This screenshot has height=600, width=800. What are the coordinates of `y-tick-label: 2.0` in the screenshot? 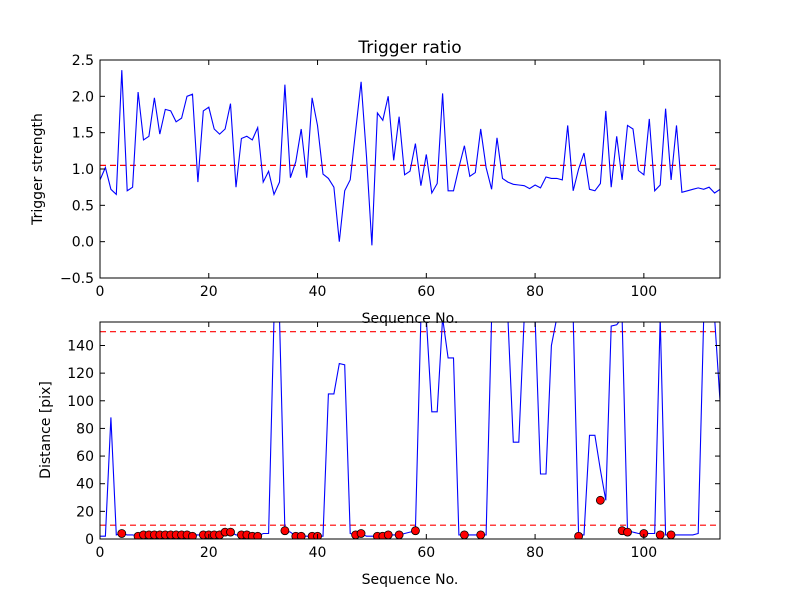 It's located at (83, 97).